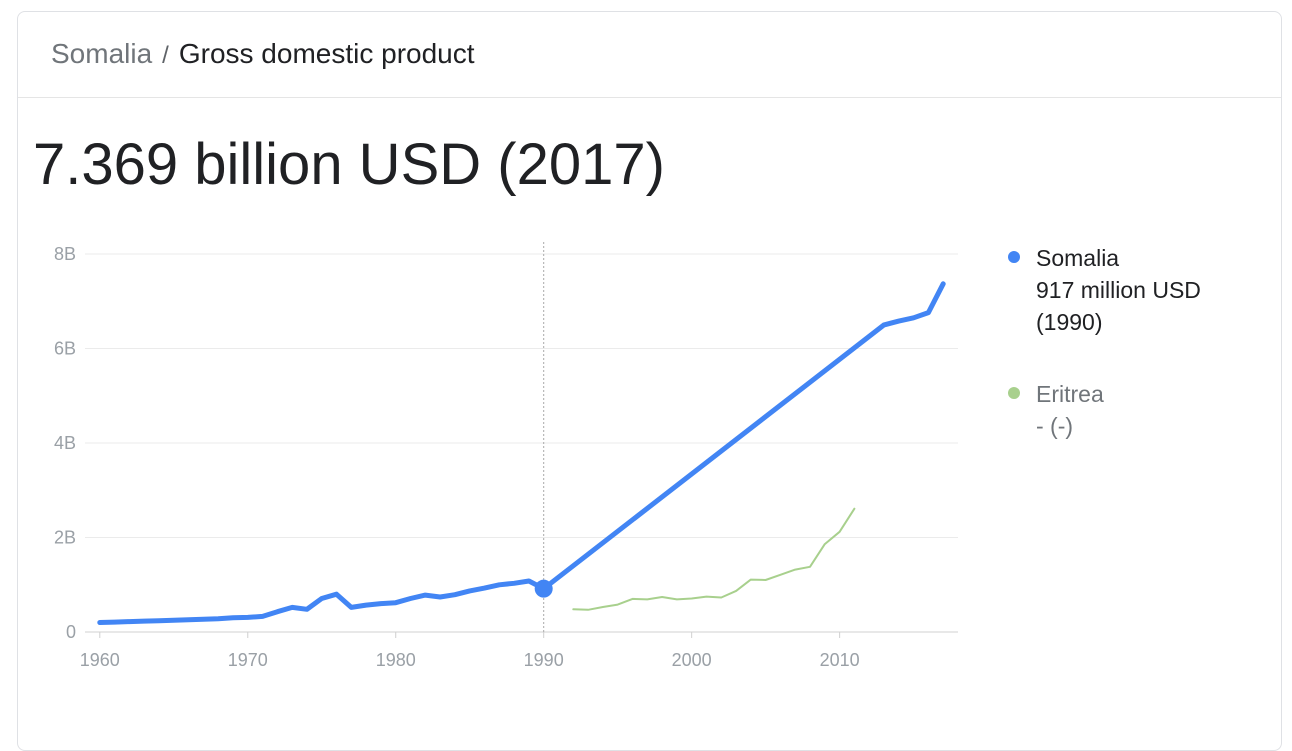 This screenshot has height=751, width=1292. Describe the element at coordinates (396, 660) in the screenshot. I see `x-tick-label-2: 1980` at that location.